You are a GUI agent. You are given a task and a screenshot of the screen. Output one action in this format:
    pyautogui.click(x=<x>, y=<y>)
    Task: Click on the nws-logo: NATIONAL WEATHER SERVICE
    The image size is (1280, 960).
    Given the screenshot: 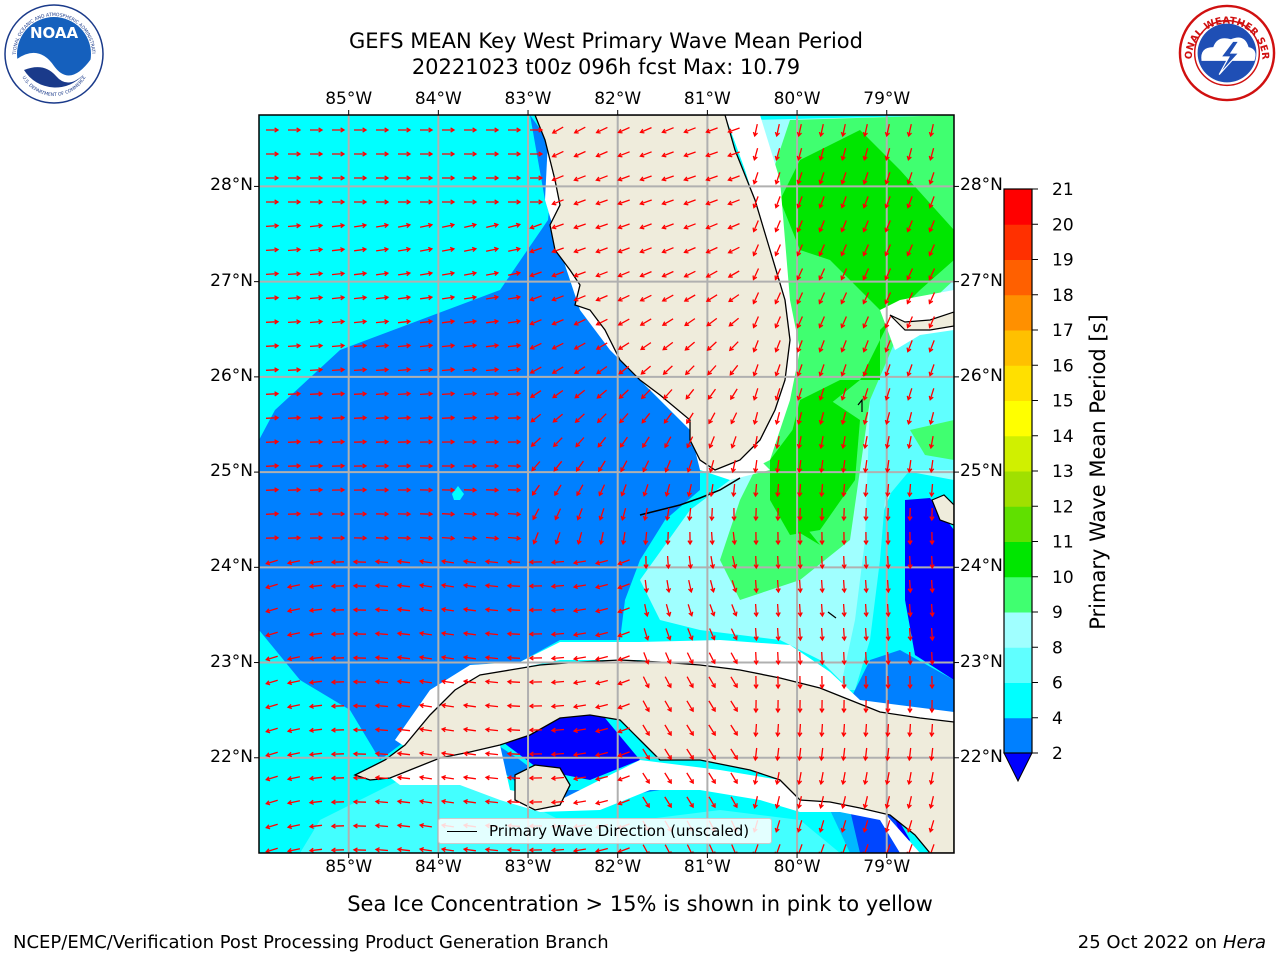 What is the action you would take?
    pyautogui.click(x=1227, y=53)
    